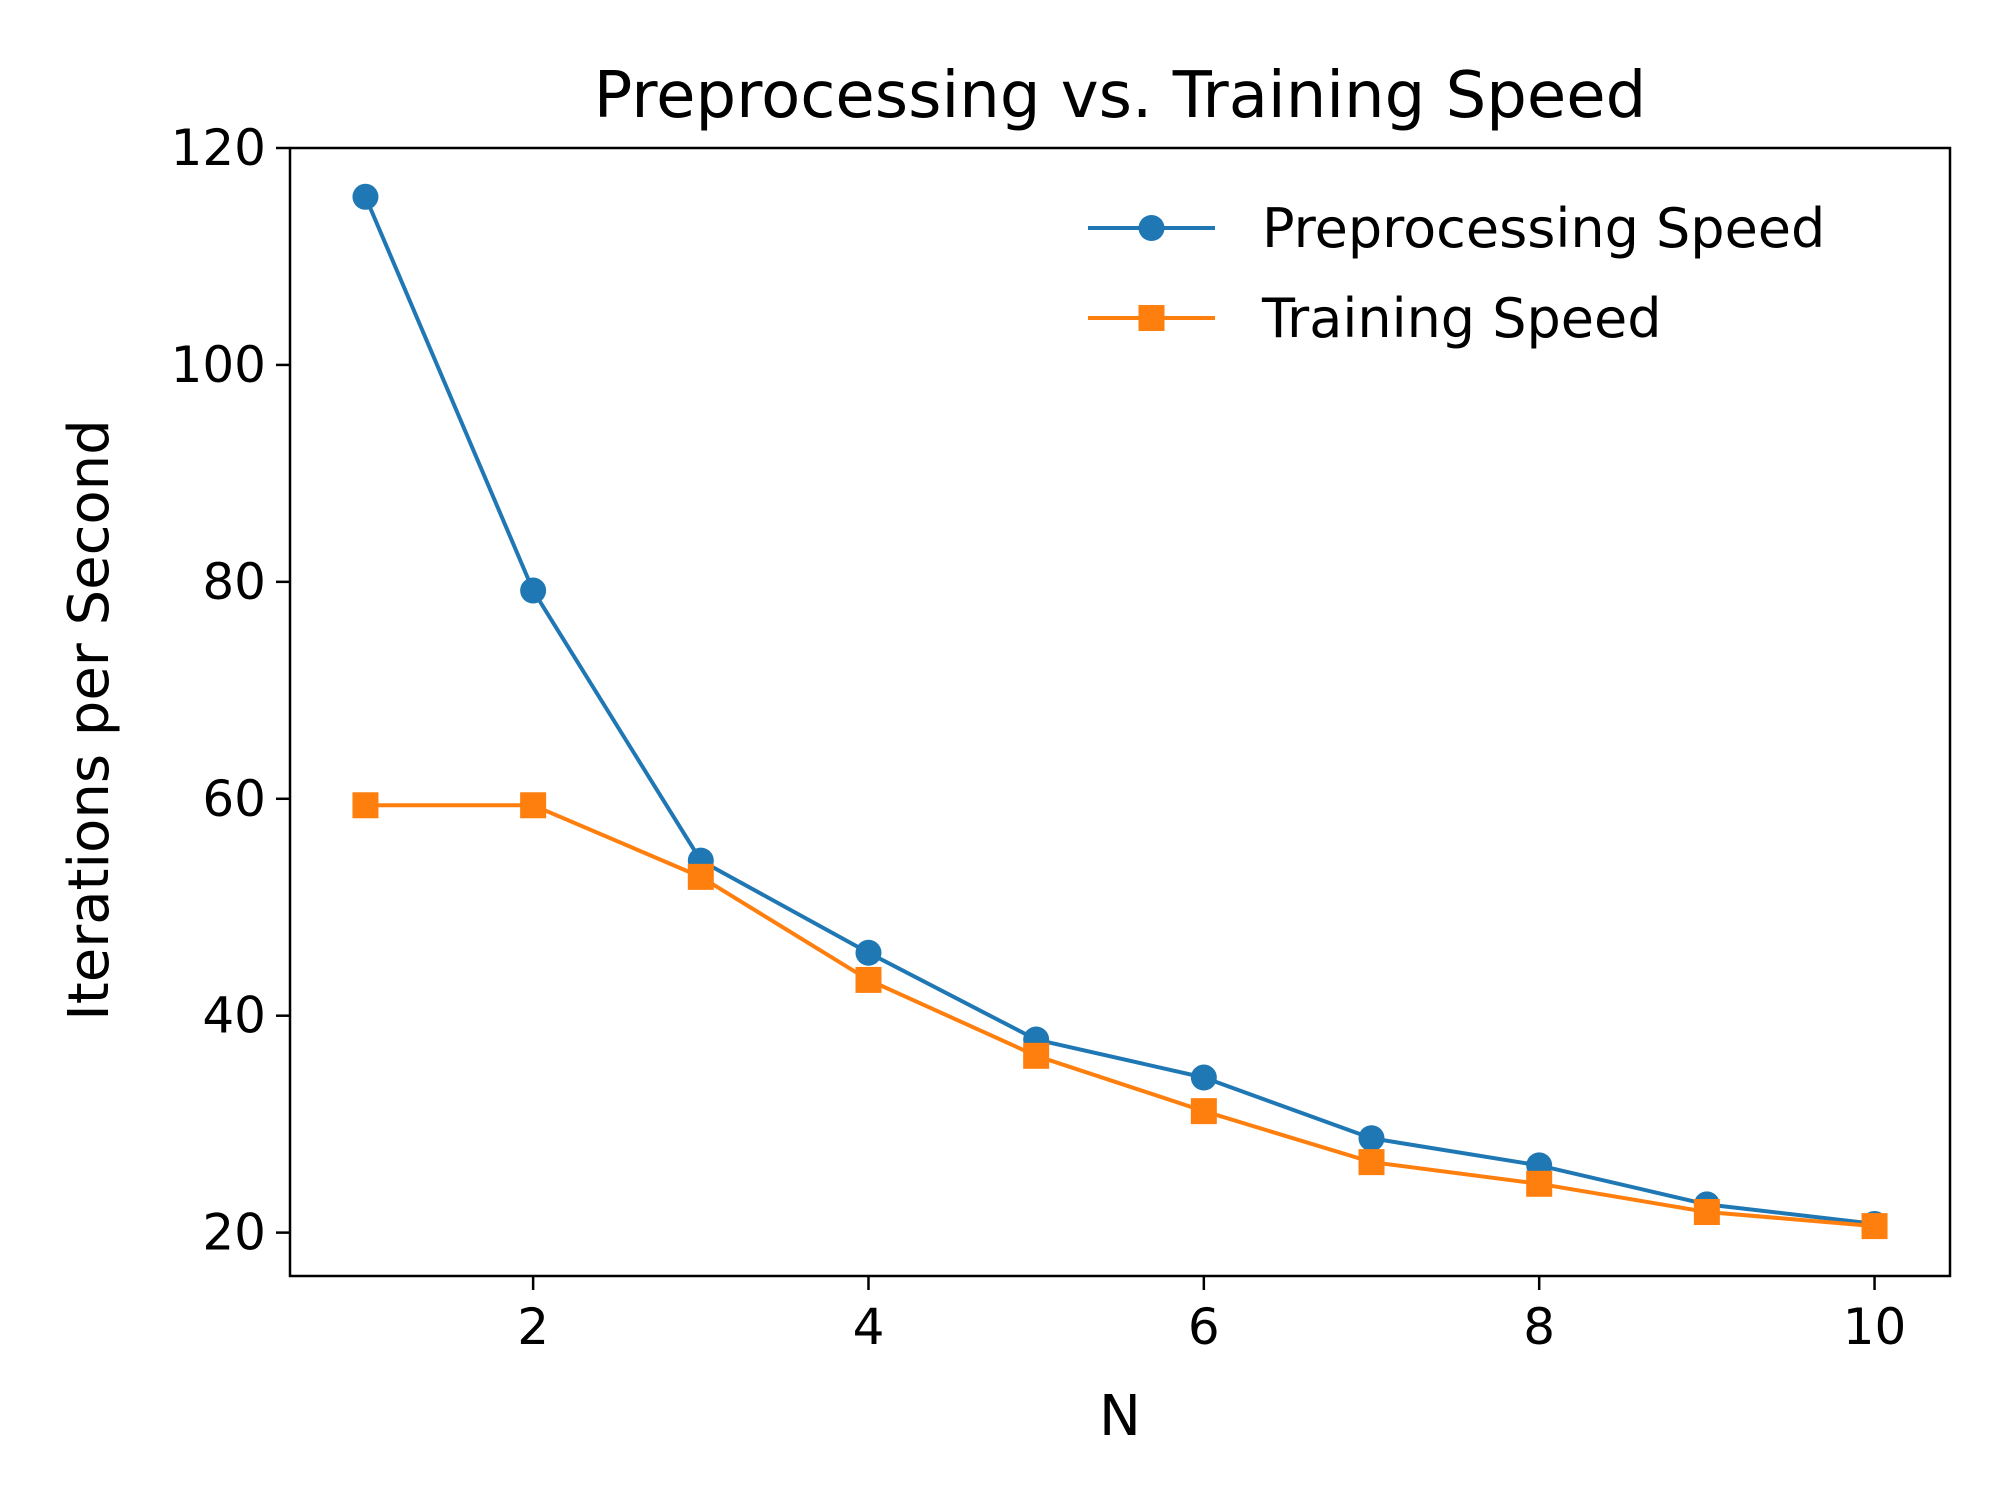 This screenshot has width=2000, height=1500. I want to click on x-tick-label: 10, so click(1875, 1327).